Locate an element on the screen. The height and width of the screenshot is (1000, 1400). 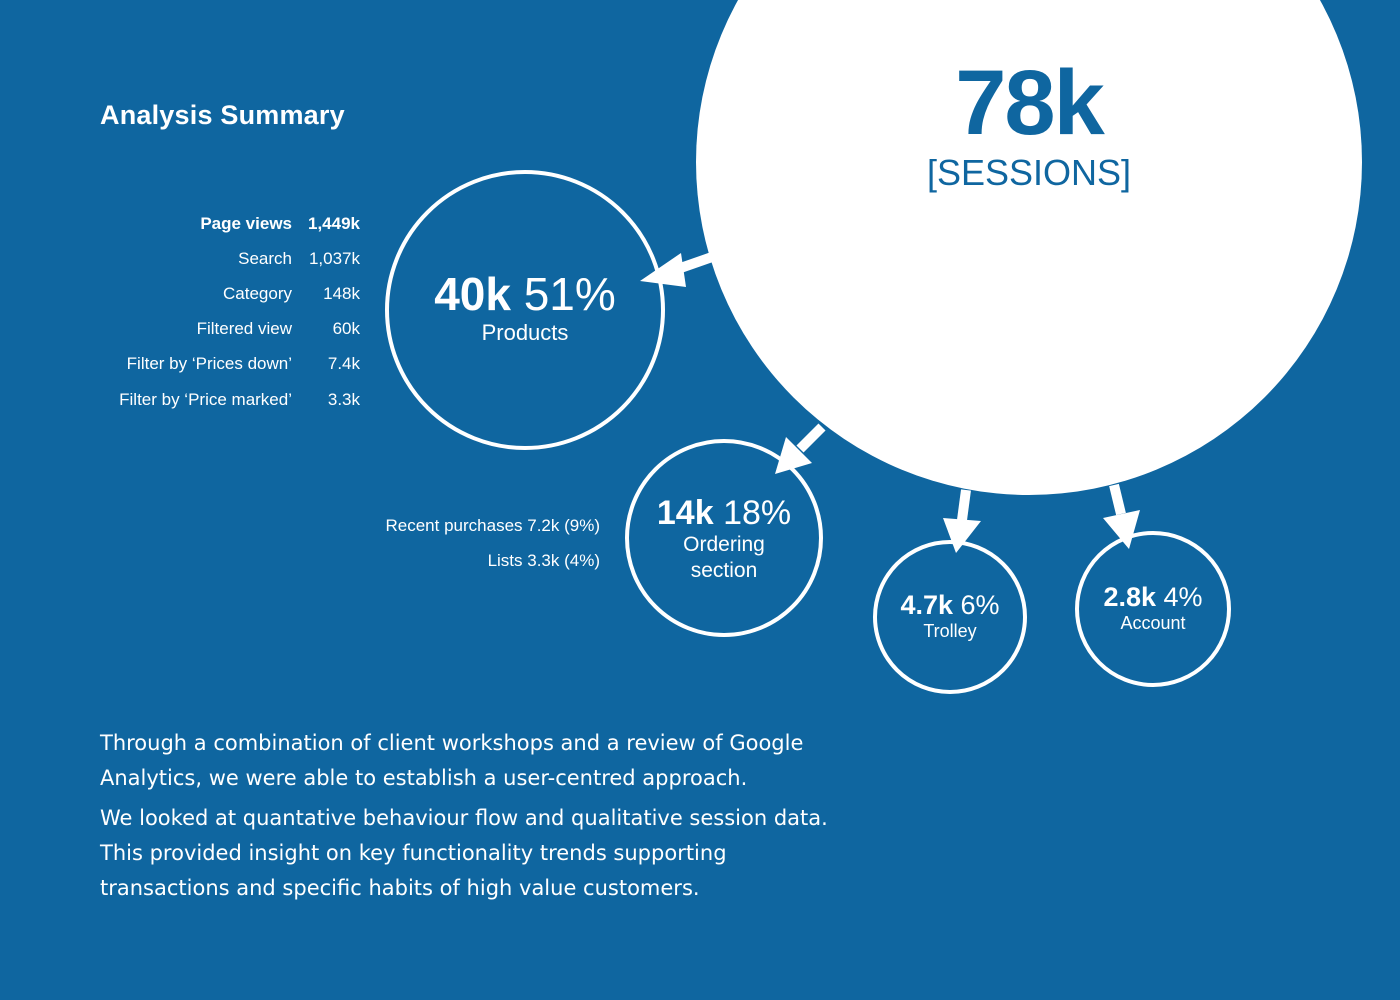
stat-label: Search is located at coordinates (265, 258).